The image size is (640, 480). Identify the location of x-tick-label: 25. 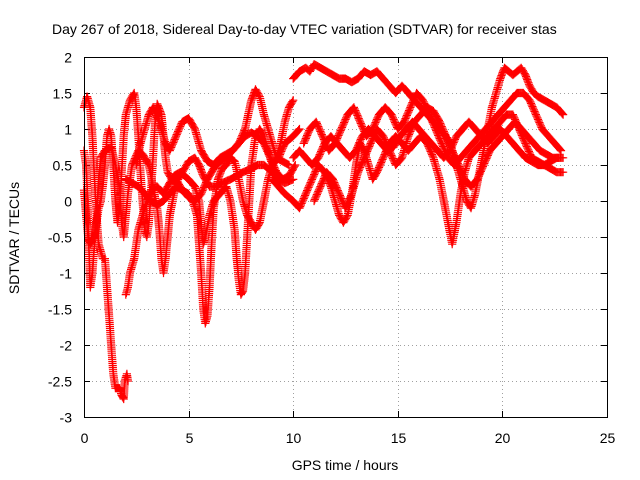
(608, 438).